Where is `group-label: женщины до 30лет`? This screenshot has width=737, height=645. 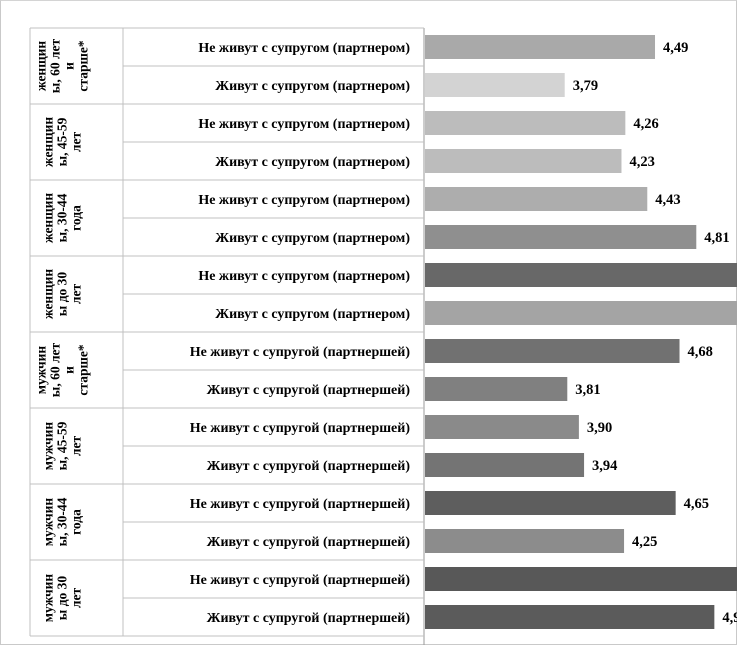 group-label: женщины до 30лет is located at coordinates (62, 294).